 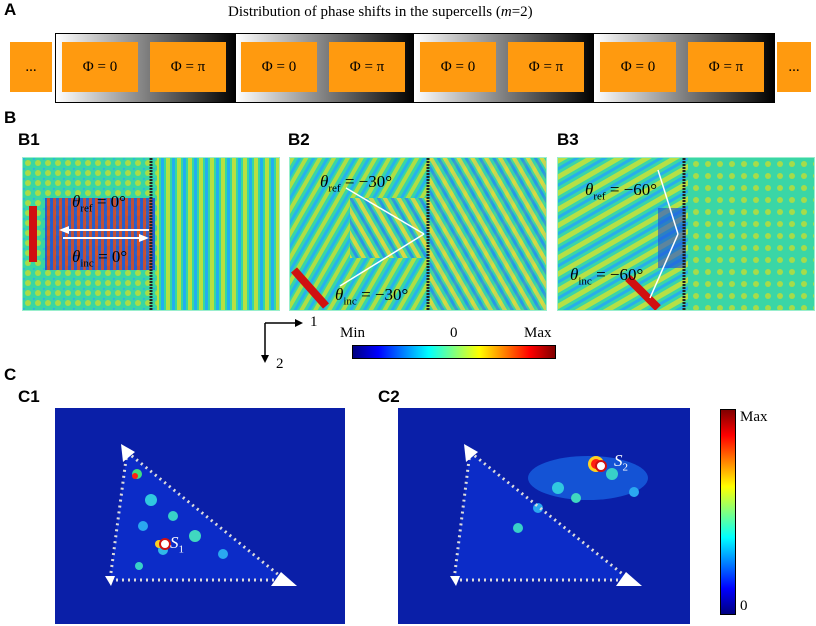 What do you see at coordinates (389, 396) in the screenshot?
I see `panel-label-c2: C2` at bounding box center [389, 396].